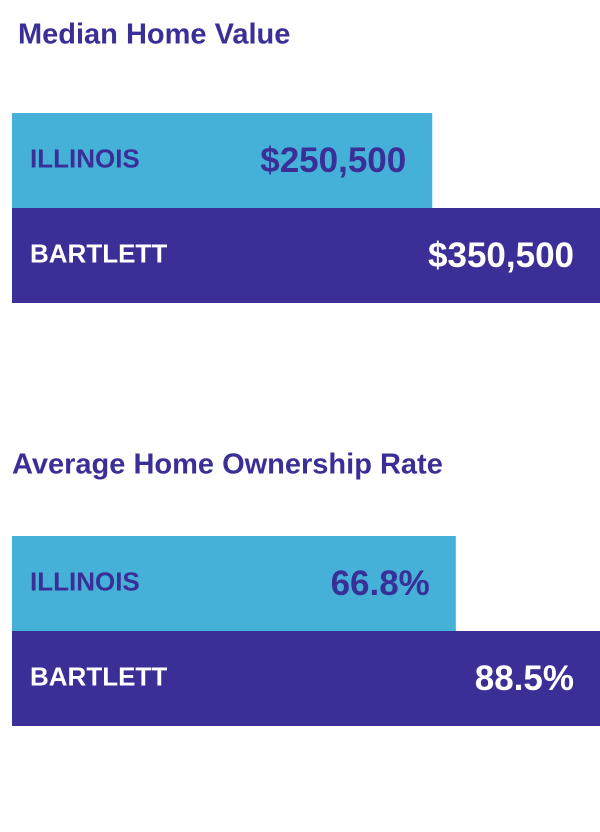  Describe the element at coordinates (154, 35) in the screenshot. I see `chart-title: Median Home Value` at that location.